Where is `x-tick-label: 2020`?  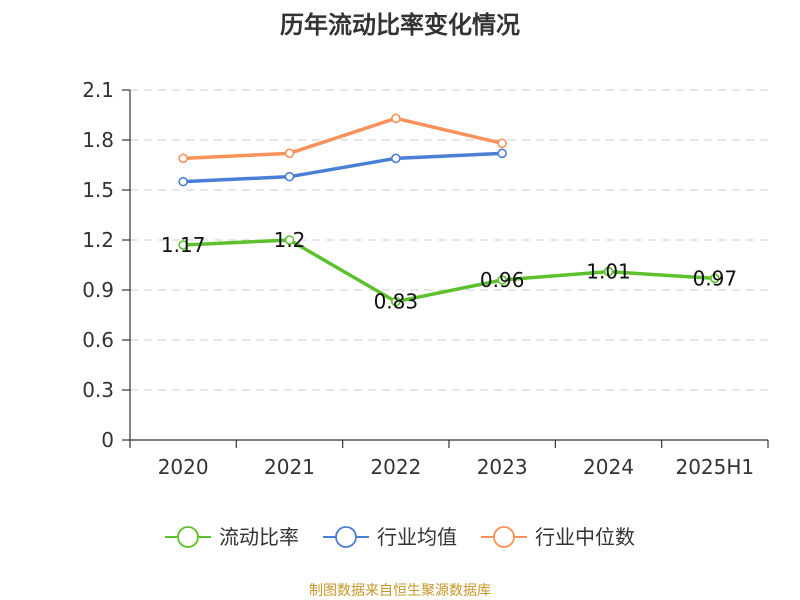 x-tick-label: 2020 is located at coordinates (183, 467).